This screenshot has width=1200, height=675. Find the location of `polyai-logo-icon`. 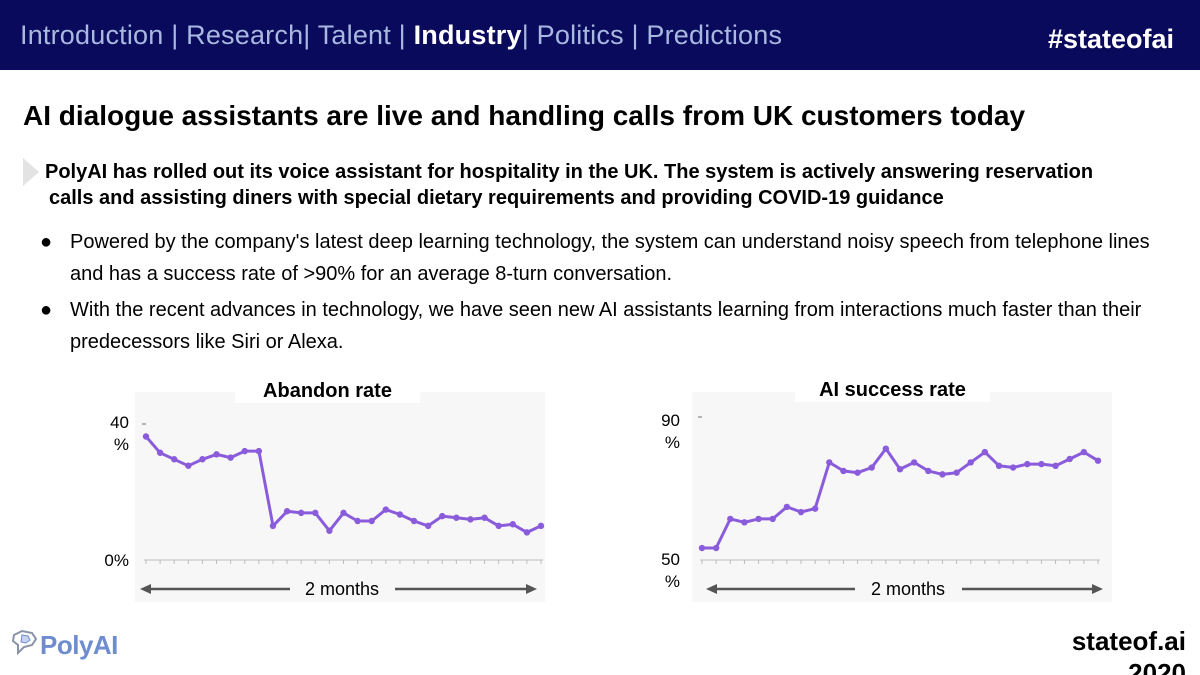

polyai-logo-icon is located at coordinates (24, 642).